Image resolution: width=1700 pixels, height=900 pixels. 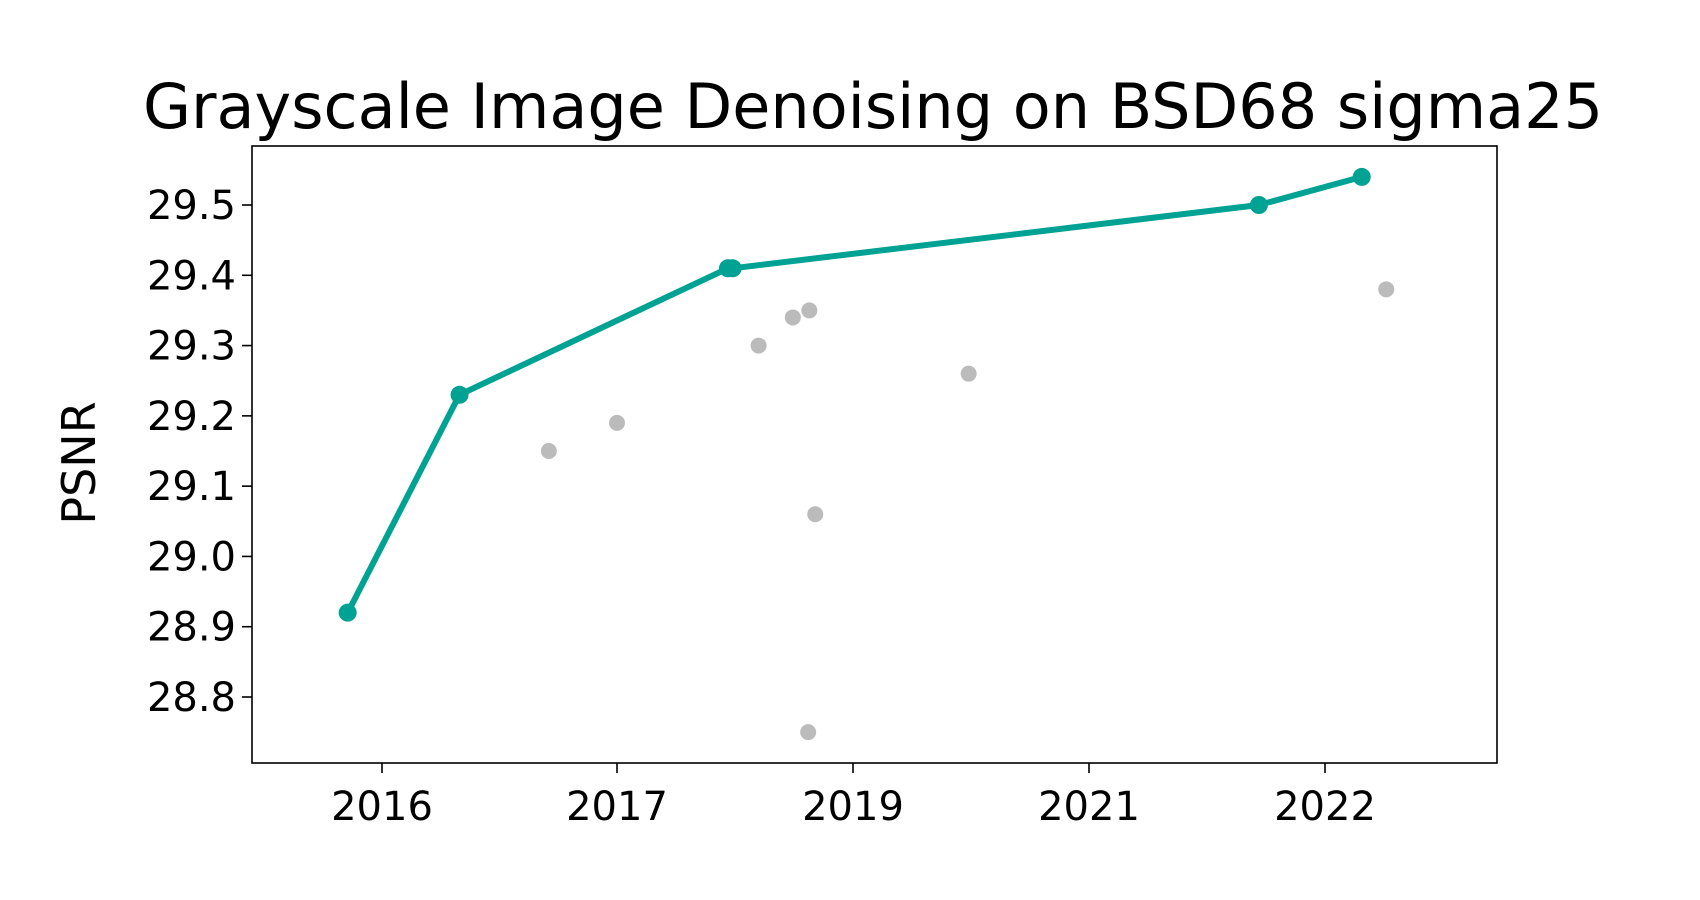 I want to click on y-tick-label: 28.8, so click(x=191, y=698).